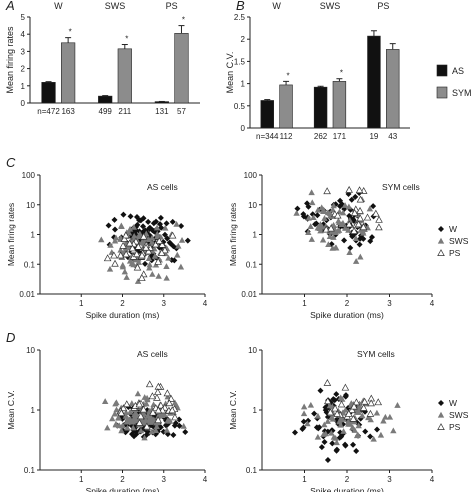  I want to click on legend-marker-sws, so click(441, 240).